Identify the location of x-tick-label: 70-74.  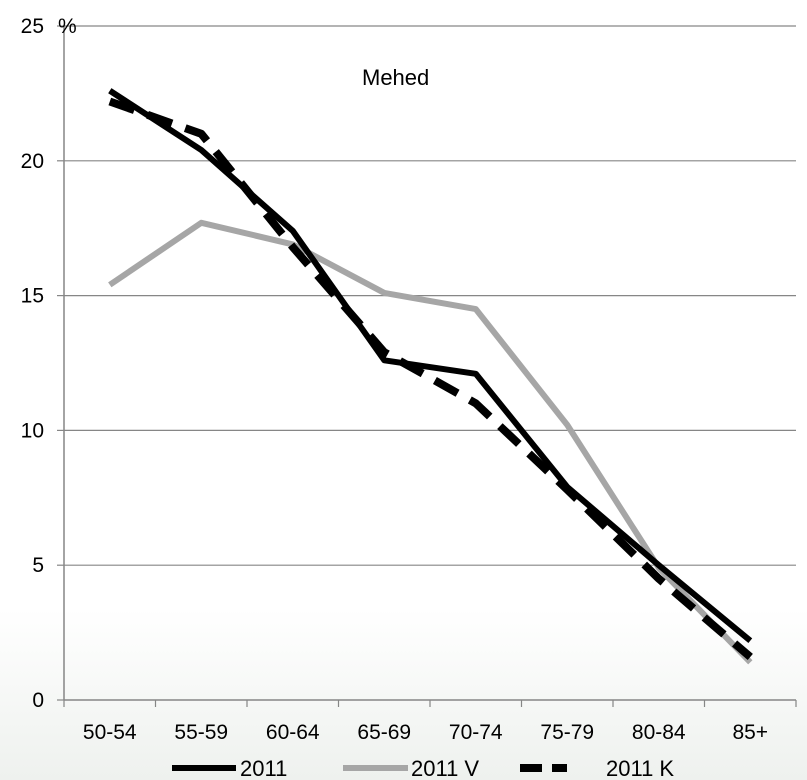
(476, 732).